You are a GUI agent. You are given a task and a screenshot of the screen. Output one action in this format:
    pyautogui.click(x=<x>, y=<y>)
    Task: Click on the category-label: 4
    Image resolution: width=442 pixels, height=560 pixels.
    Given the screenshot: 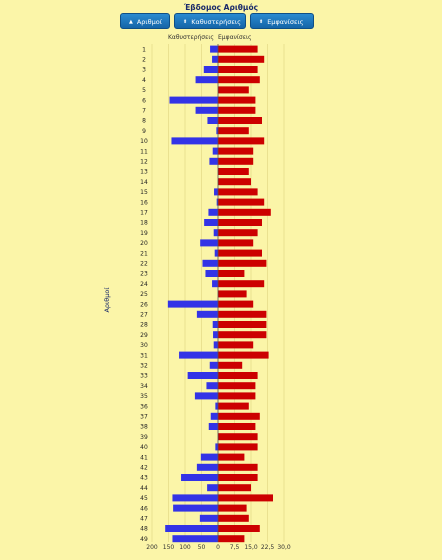 What is the action you would take?
    pyautogui.click(x=144, y=80)
    